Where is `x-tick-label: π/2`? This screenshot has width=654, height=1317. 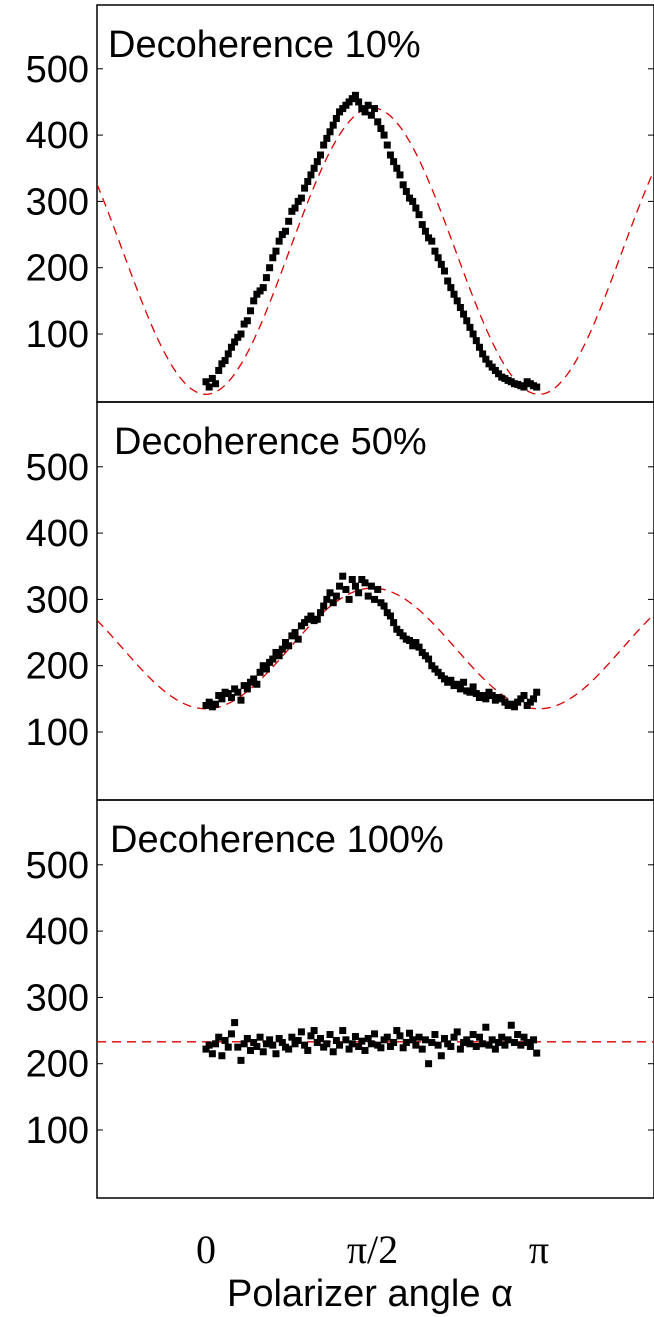
x-tick-label: π/2 is located at coordinates (372, 1249).